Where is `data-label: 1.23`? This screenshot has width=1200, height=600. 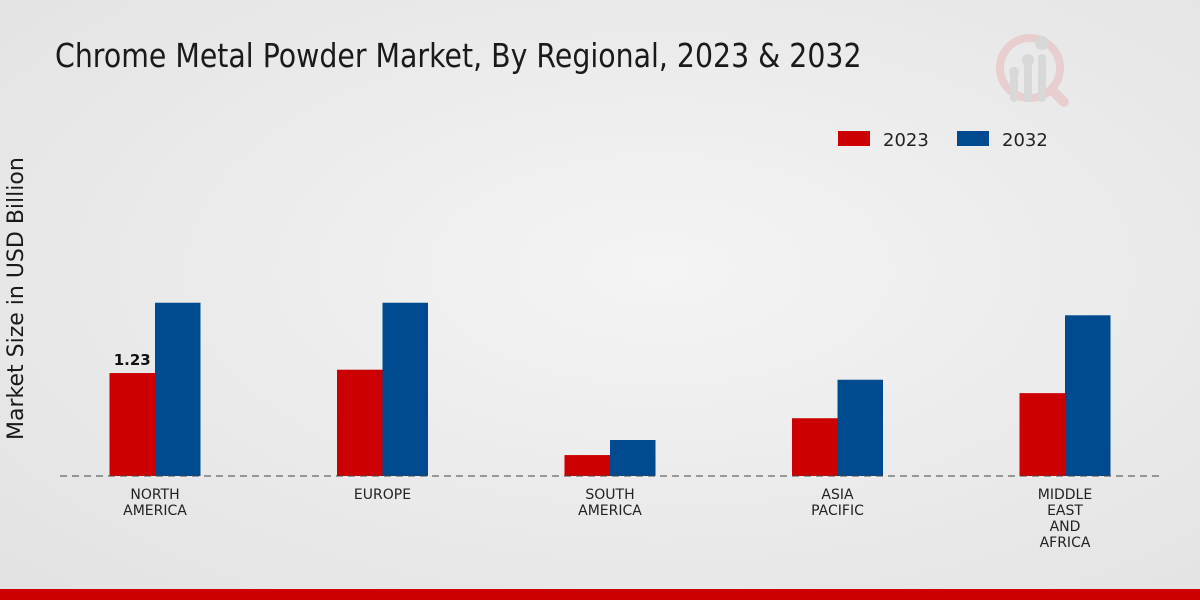
data-label: 1.23 is located at coordinates (132, 360).